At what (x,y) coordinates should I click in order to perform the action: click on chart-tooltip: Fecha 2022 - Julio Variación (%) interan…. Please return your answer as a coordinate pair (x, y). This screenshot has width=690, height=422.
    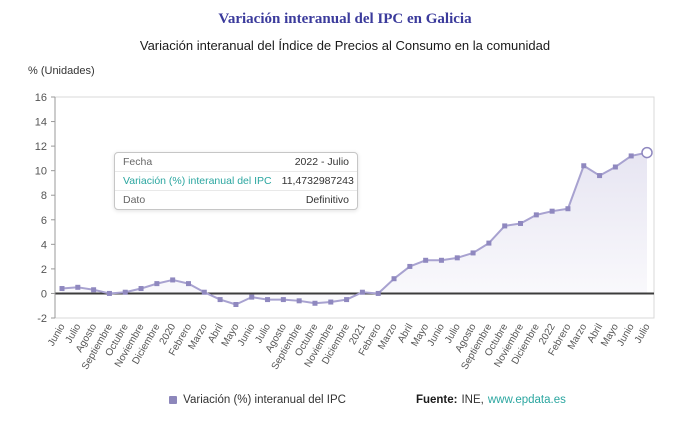
    Looking at the image, I should click on (236, 181).